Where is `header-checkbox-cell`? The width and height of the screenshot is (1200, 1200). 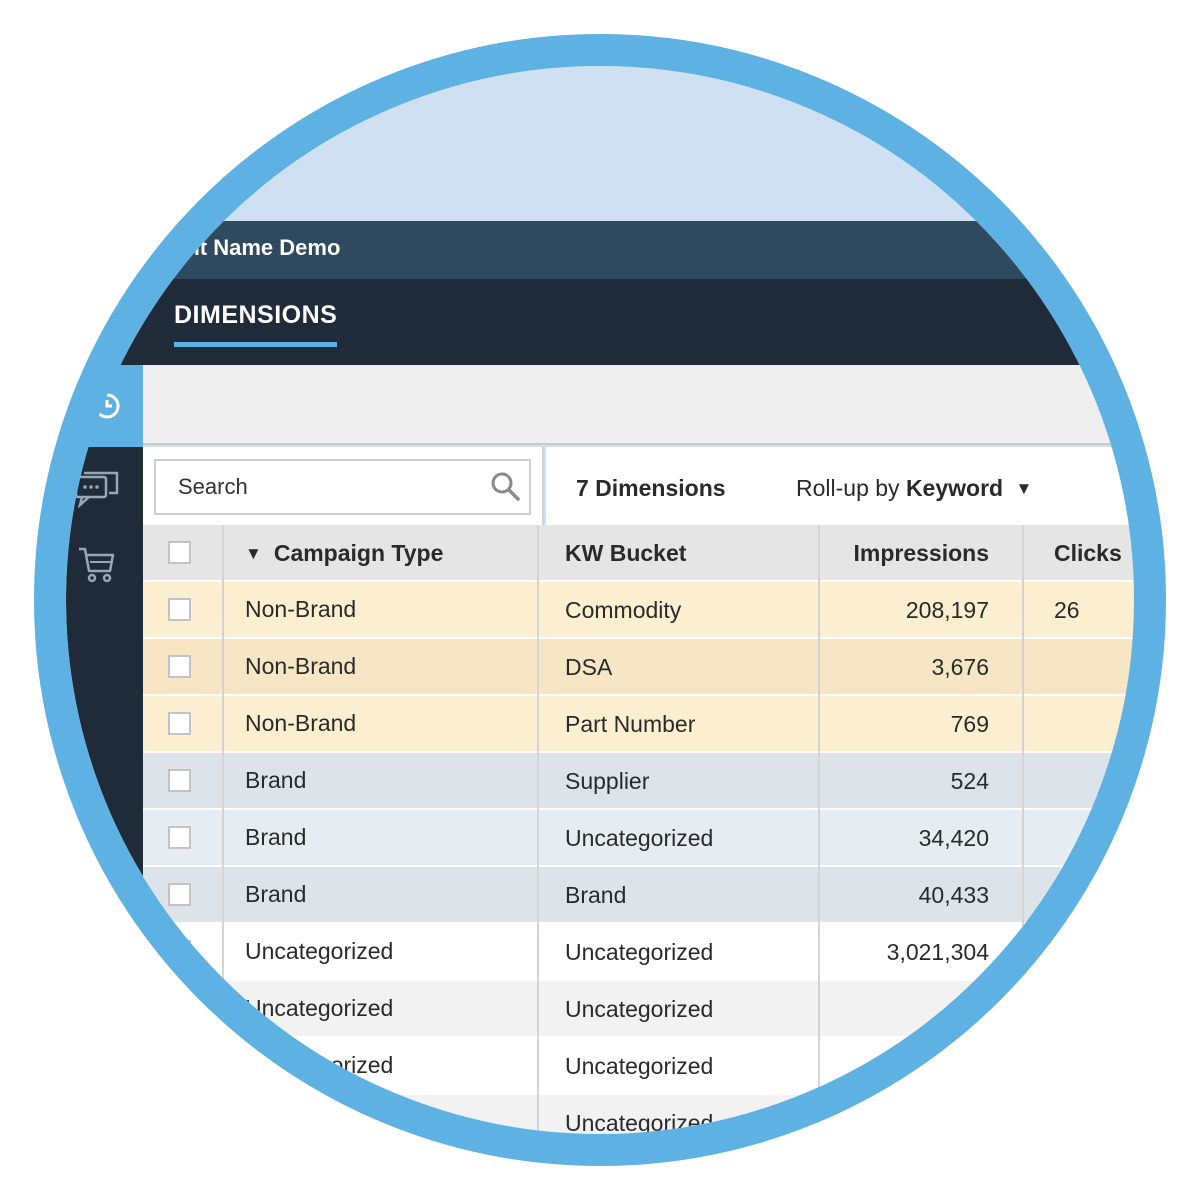
header-checkbox-cell is located at coordinates (183, 553).